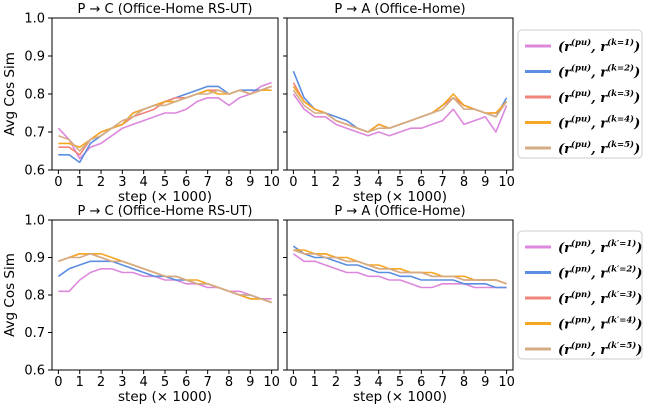 This screenshot has height=404, width=646. Describe the element at coordinates (620, 42) in the screenshot. I see `legend-part: (k=1)` at that location.